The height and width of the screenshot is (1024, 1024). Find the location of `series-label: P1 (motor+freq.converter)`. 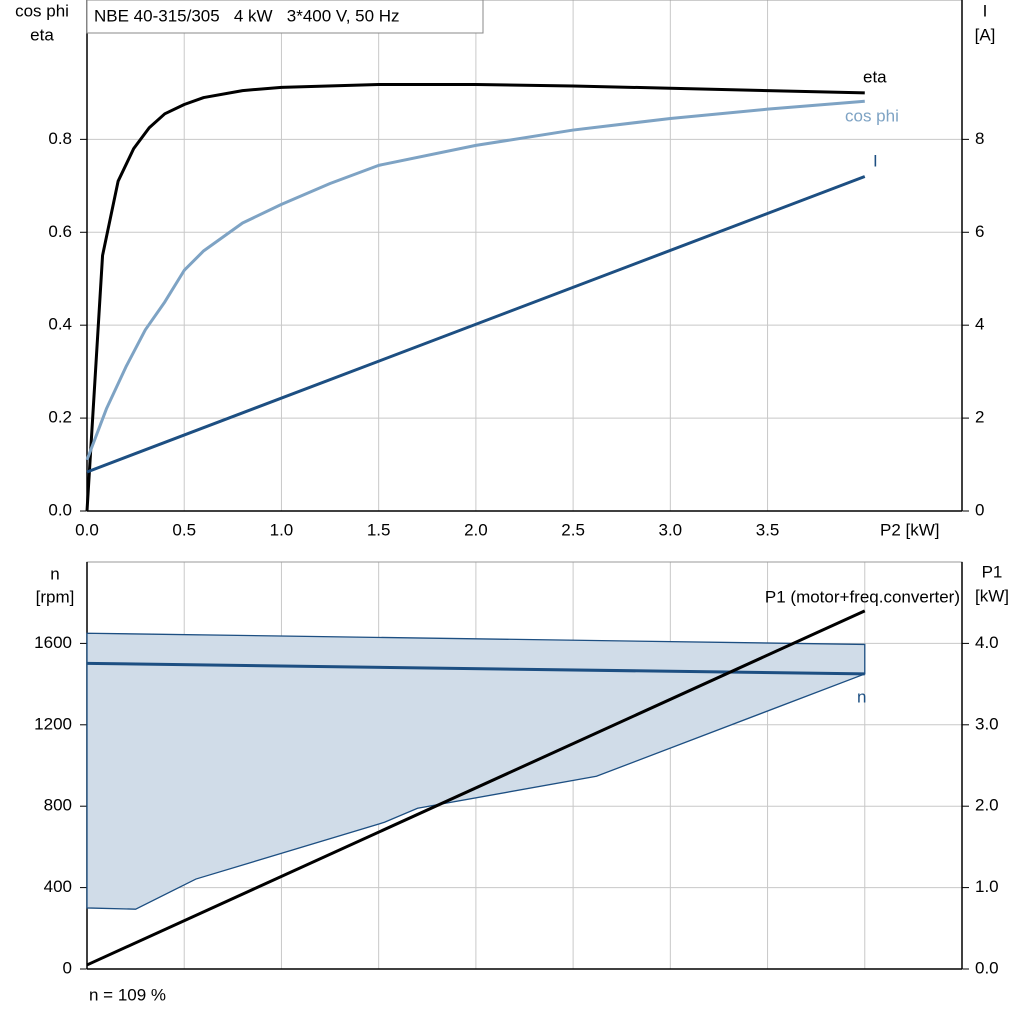

series-label: P1 (motor+freq.converter) is located at coordinates (862, 596).